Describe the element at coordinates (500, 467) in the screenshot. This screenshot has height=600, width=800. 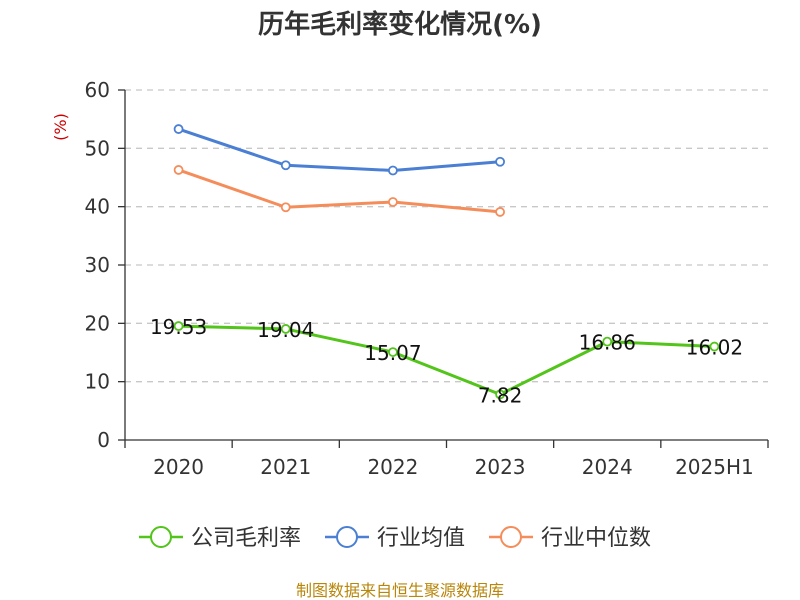
I see `x-tick-label: 2023` at that location.